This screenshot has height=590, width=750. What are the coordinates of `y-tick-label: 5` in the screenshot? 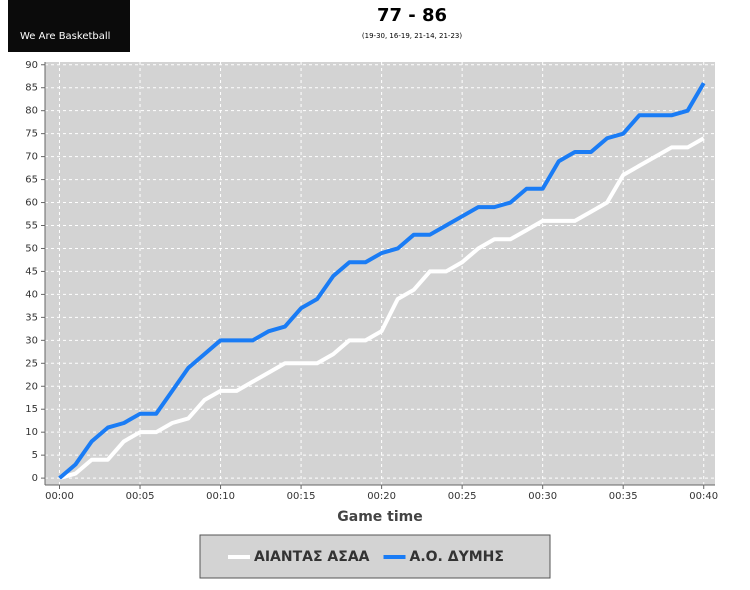 It's located at (35, 455).